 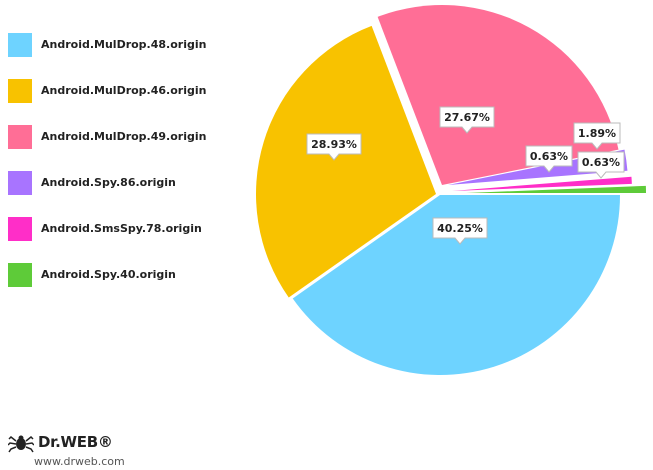 I want to click on legend-item: Android.Spy.86.origin, so click(x=118, y=184).